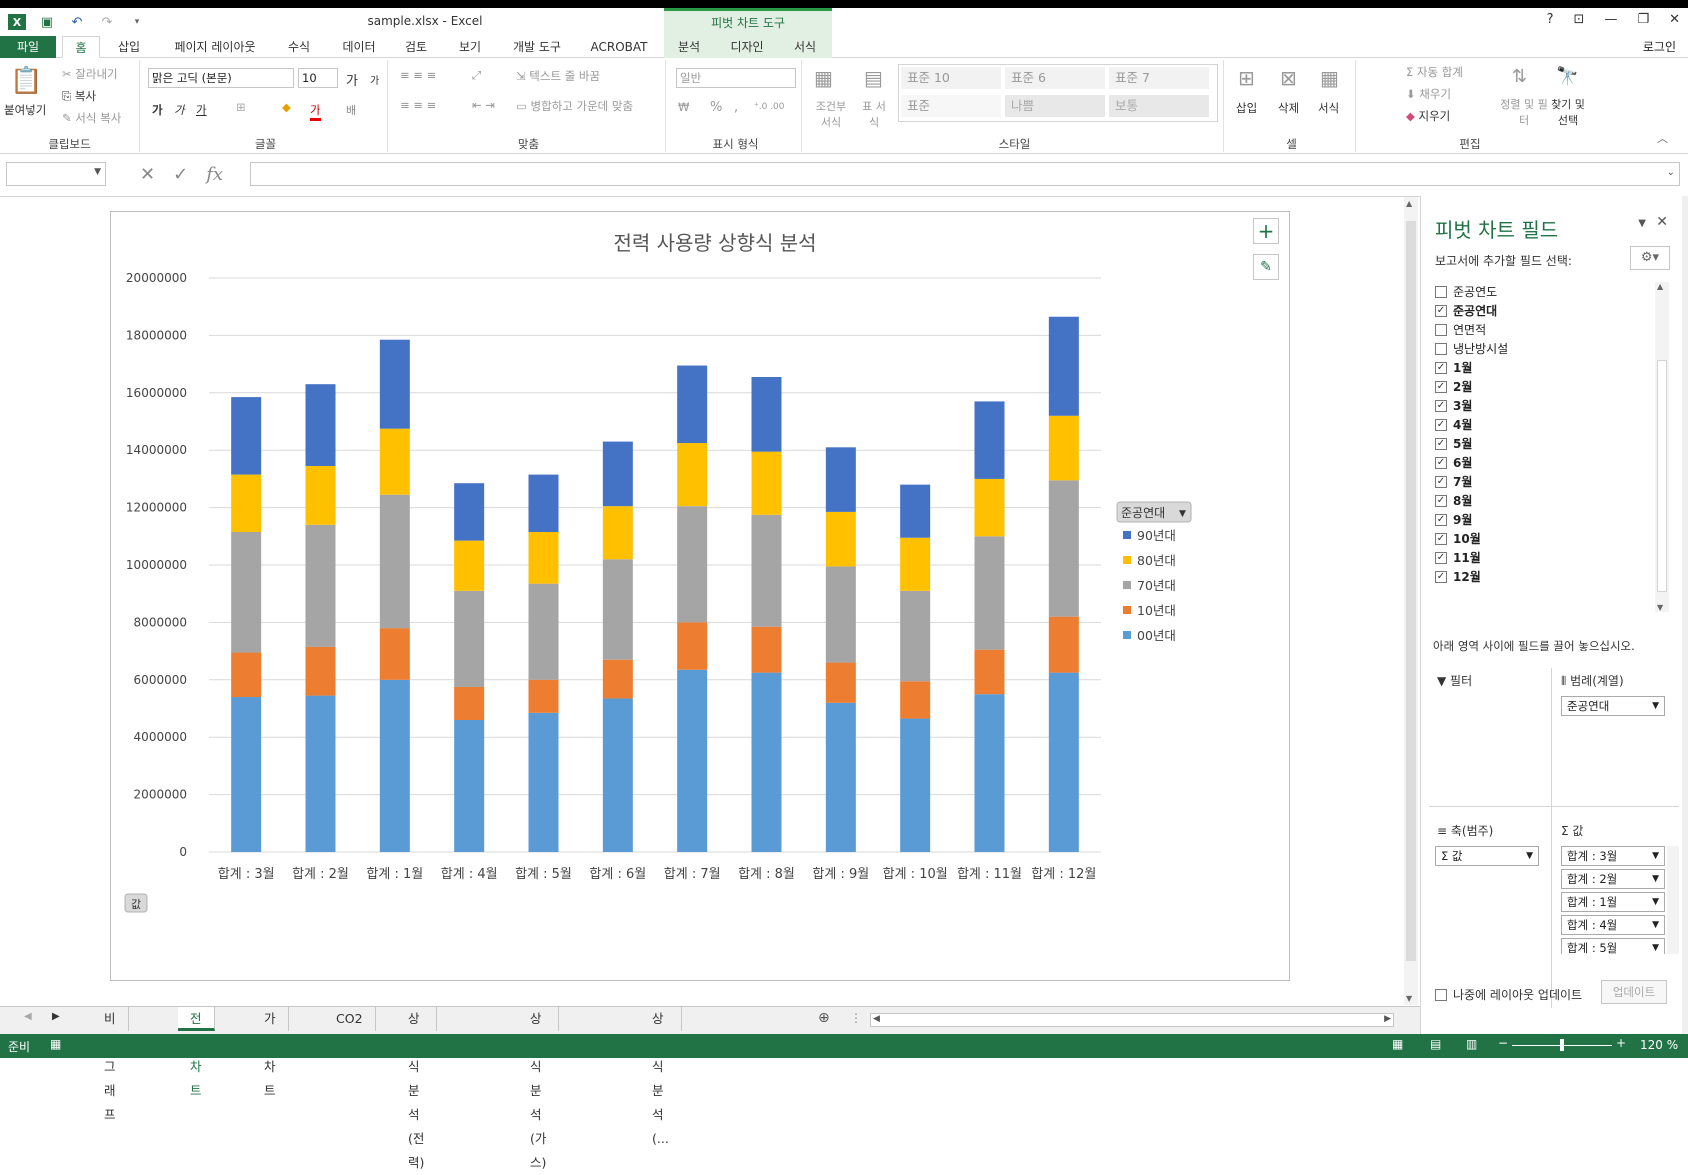 The width and height of the screenshot is (1688, 1175). I want to click on gear-icon: ⚙▾, so click(1650, 258).